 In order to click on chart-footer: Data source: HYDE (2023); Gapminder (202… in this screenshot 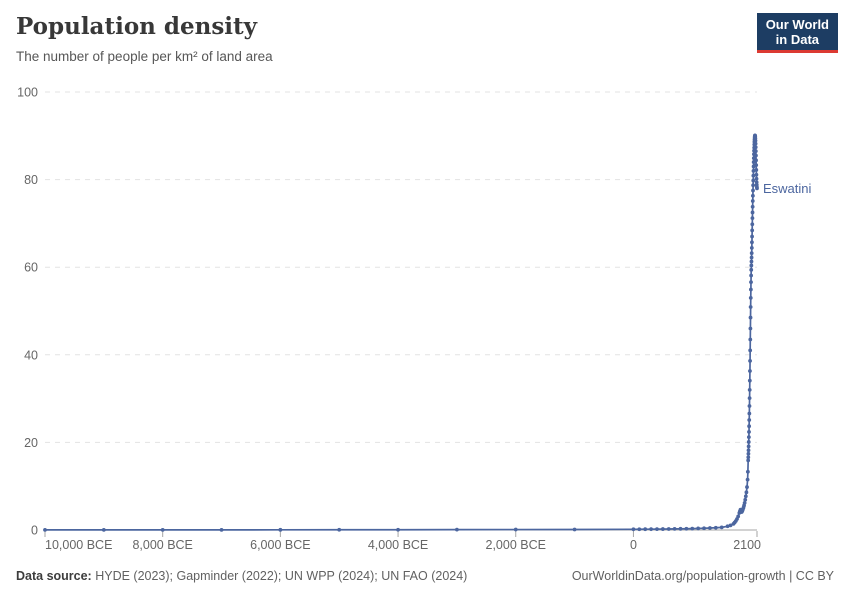, I will do `click(425, 576)`.